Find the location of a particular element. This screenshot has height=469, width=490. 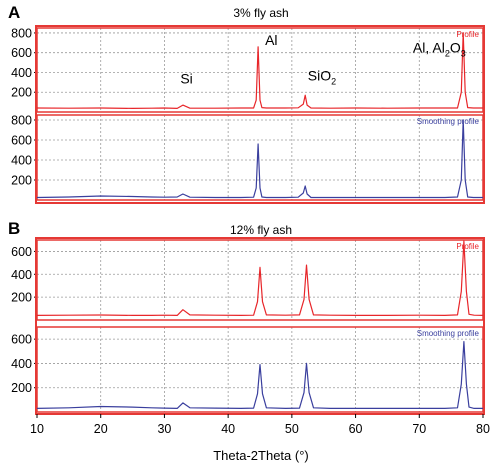

panel-letter: A is located at coordinates (14, 12).